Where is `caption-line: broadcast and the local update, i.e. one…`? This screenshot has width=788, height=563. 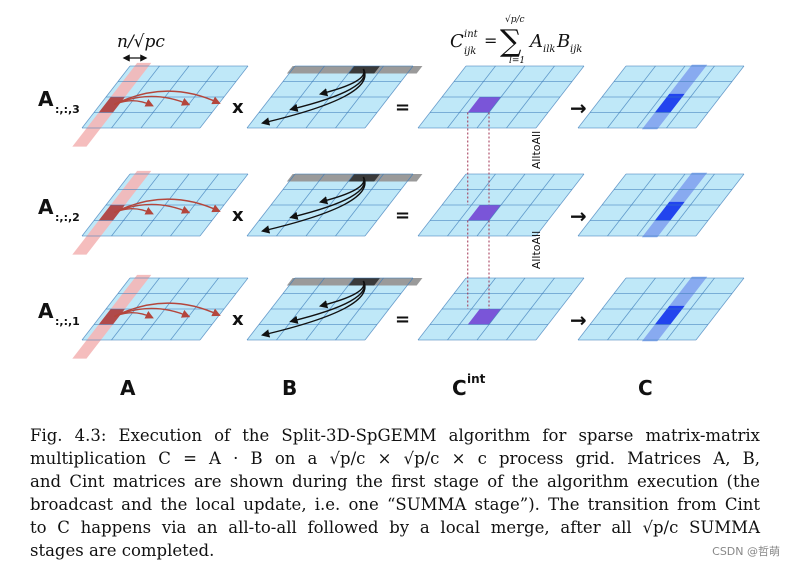 caption-line: broadcast and the local update, i.e. one… is located at coordinates (395, 504).